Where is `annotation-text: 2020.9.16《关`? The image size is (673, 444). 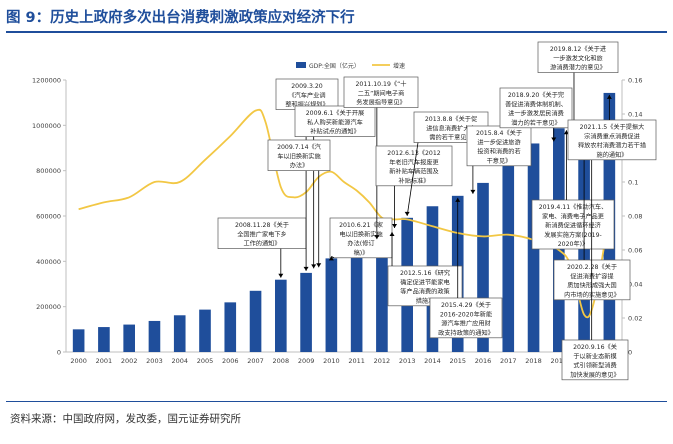 annotation-text: 2020.9.16《关 is located at coordinates (595, 347).